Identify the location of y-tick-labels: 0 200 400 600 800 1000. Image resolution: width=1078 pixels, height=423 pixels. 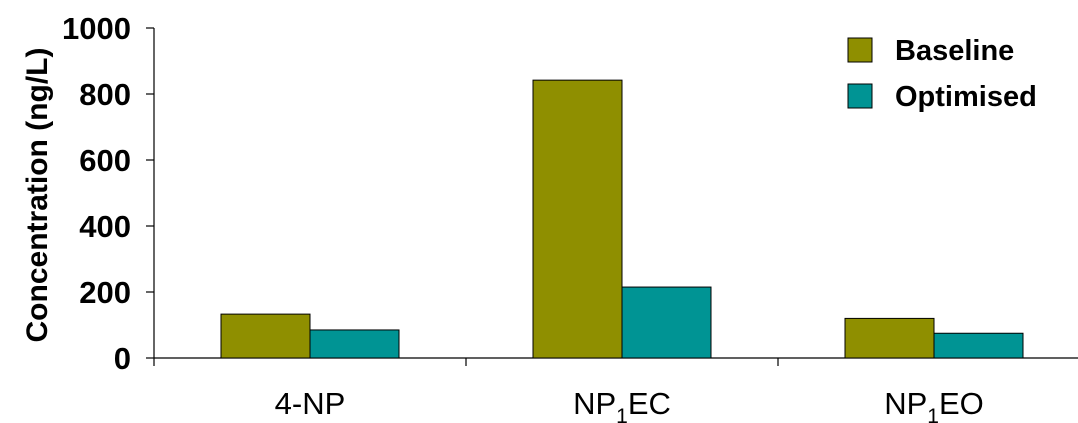
(96, 193).